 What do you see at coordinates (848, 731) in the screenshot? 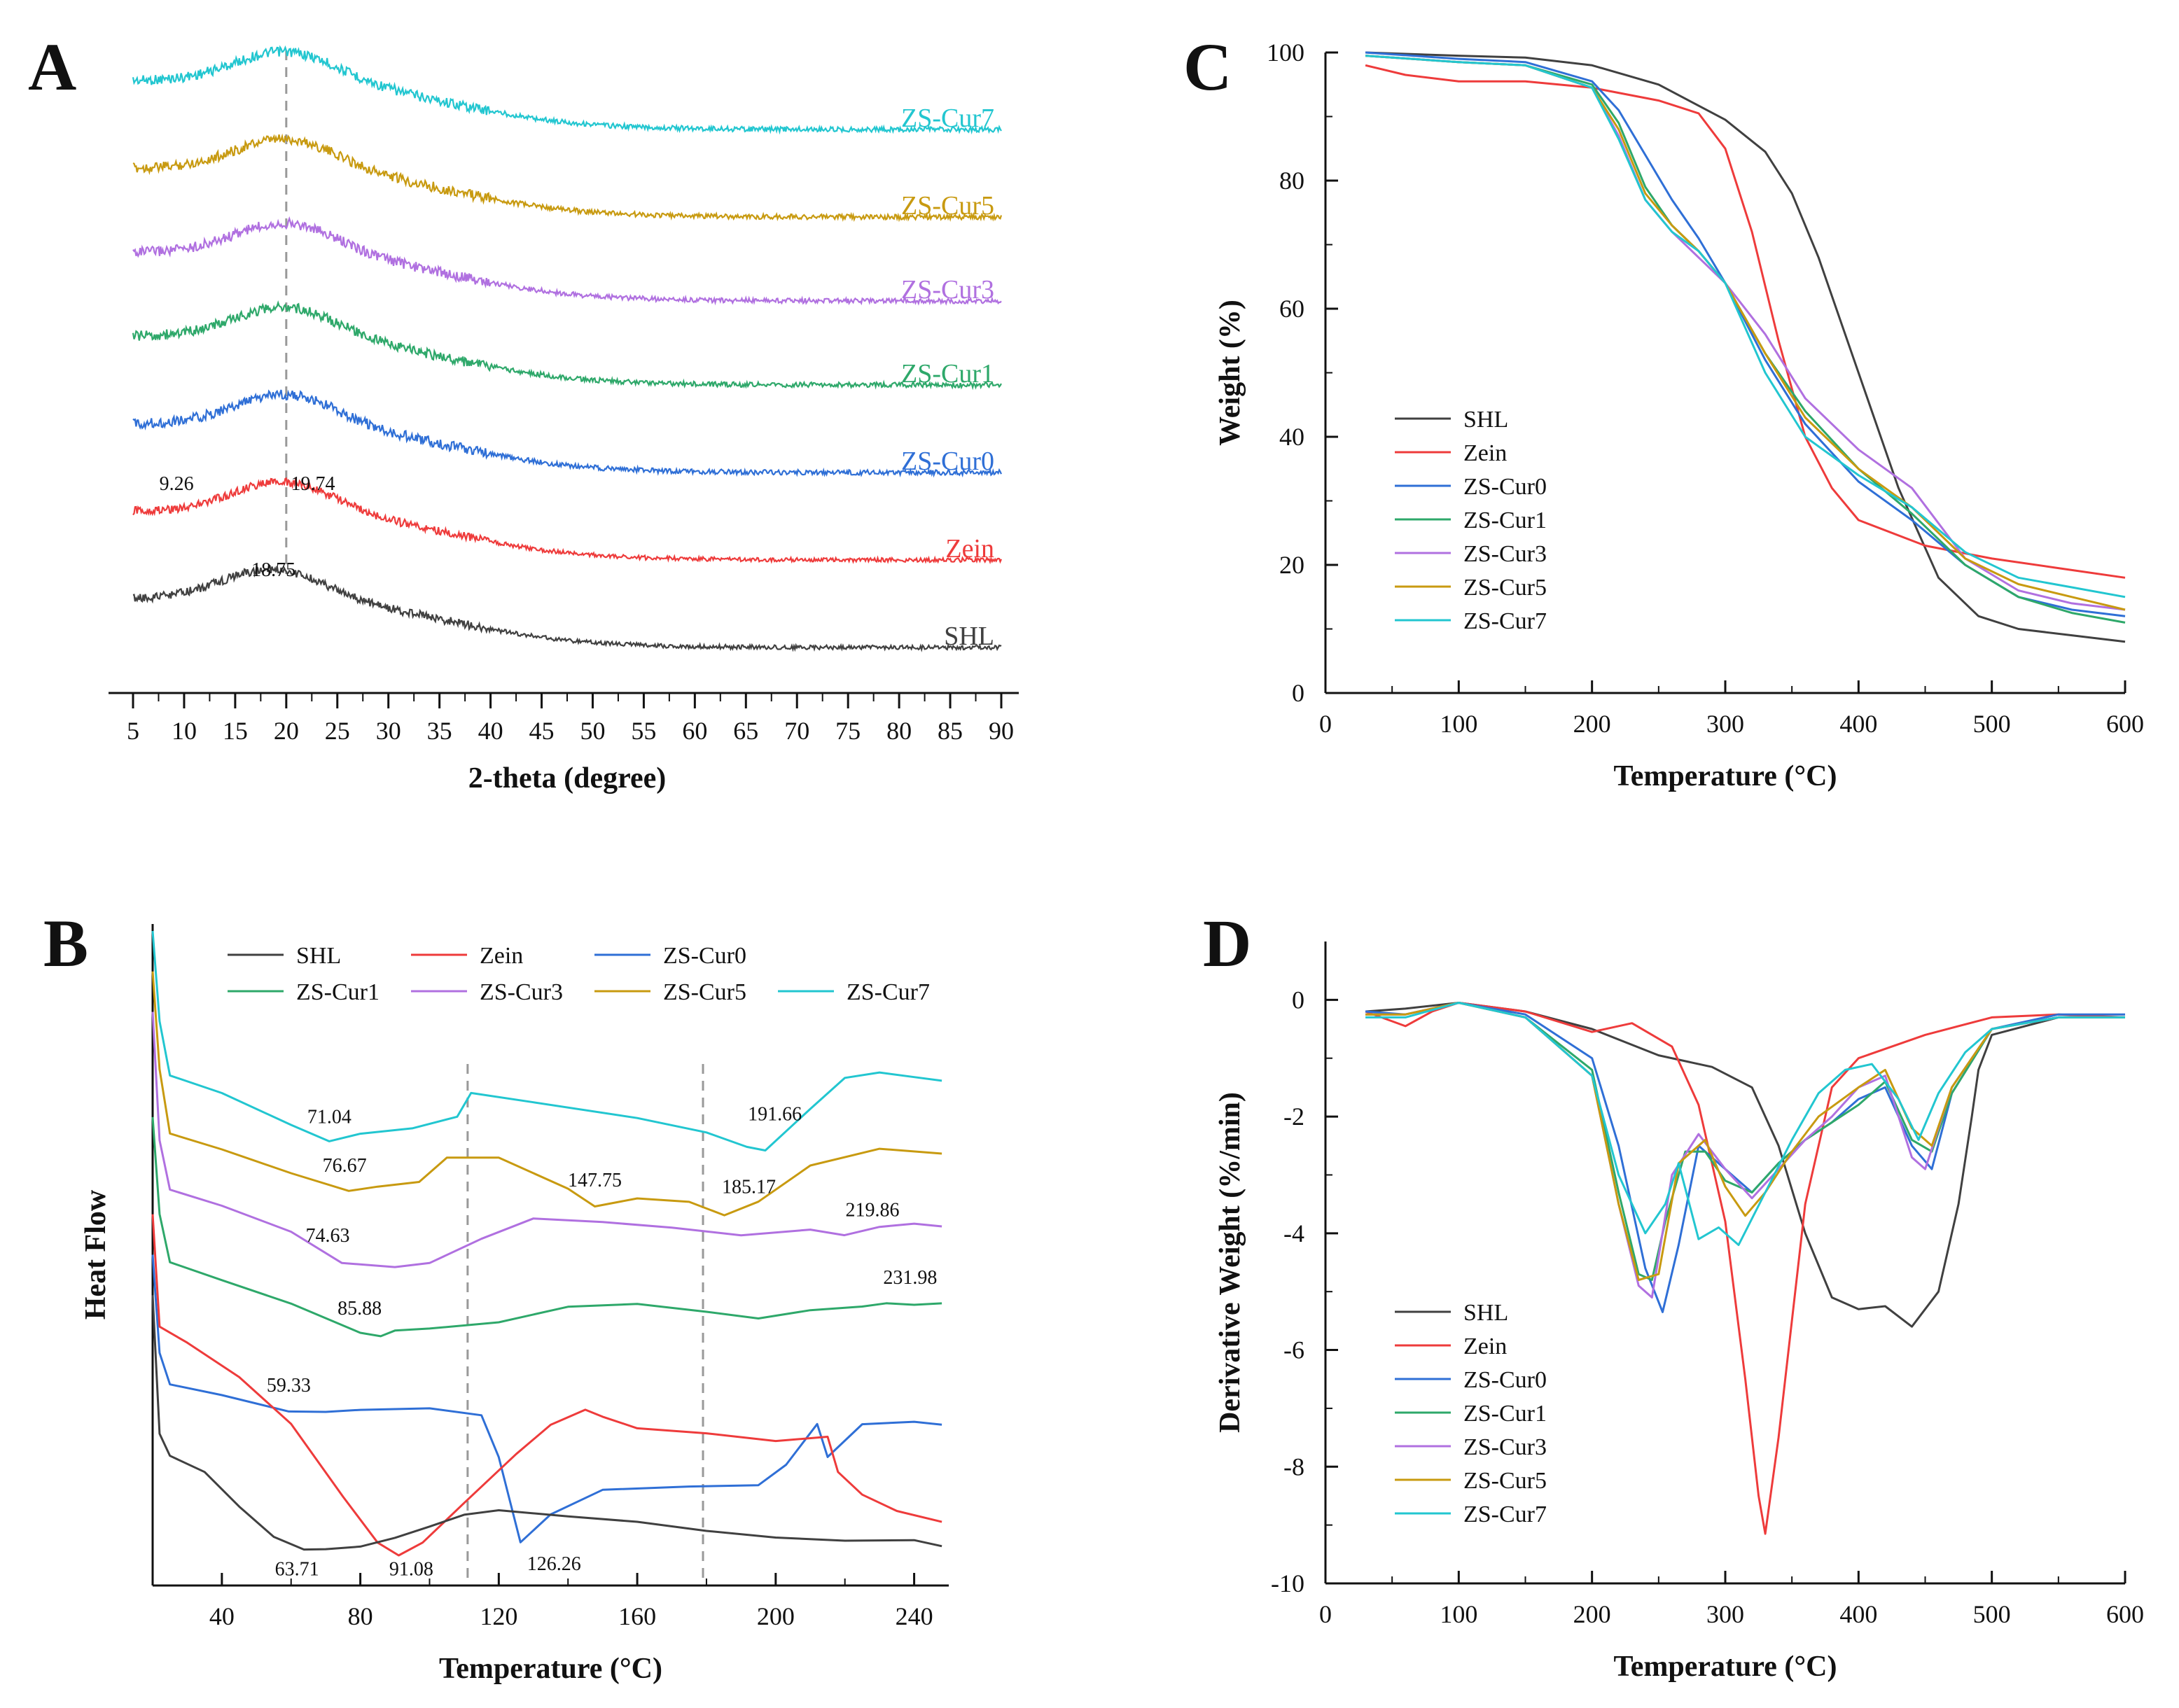
I see `panel-a-x-tick-label: 75` at bounding box center [848, 731].